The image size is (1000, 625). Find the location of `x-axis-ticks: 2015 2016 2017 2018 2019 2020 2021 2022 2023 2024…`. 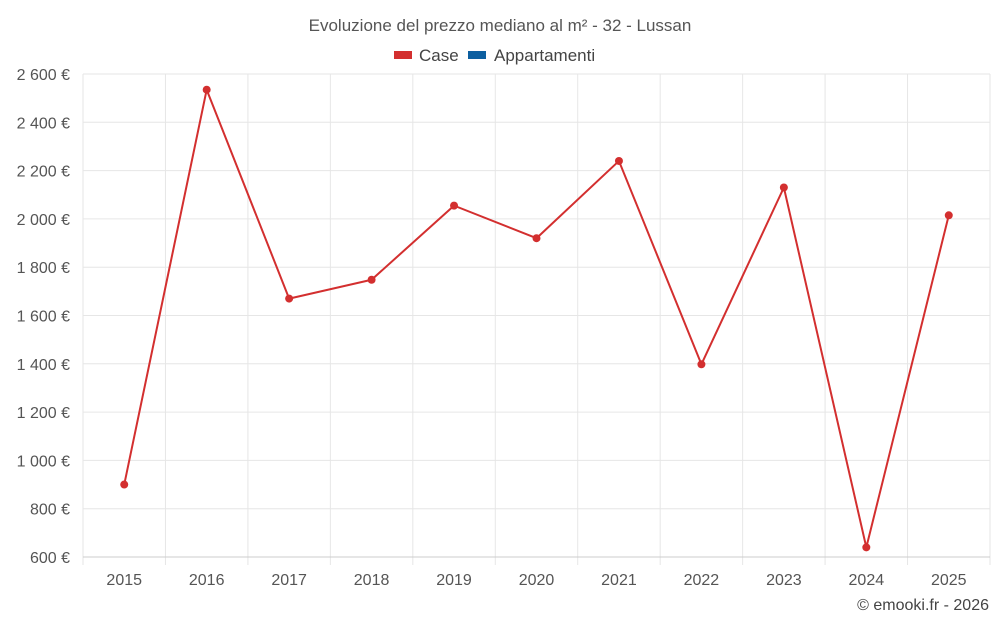

x-axis-ticks: 2015 2016 2017 2018 2019 2020 2021 2022 2023 2024… is located at coordinates (536, 580).